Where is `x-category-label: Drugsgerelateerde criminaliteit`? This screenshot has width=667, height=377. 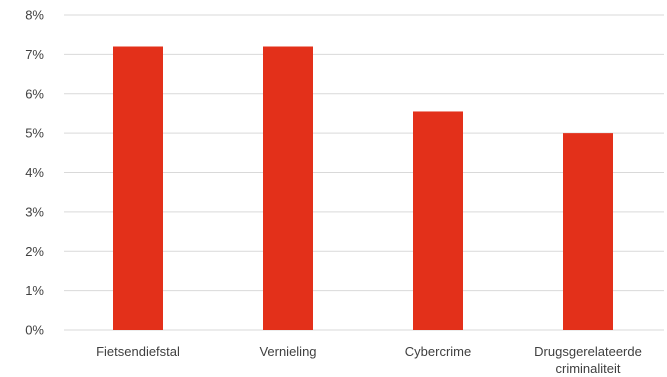
x-category-label: Drugsgerelateerde criminaliteit is located at coordinates (588, 360).